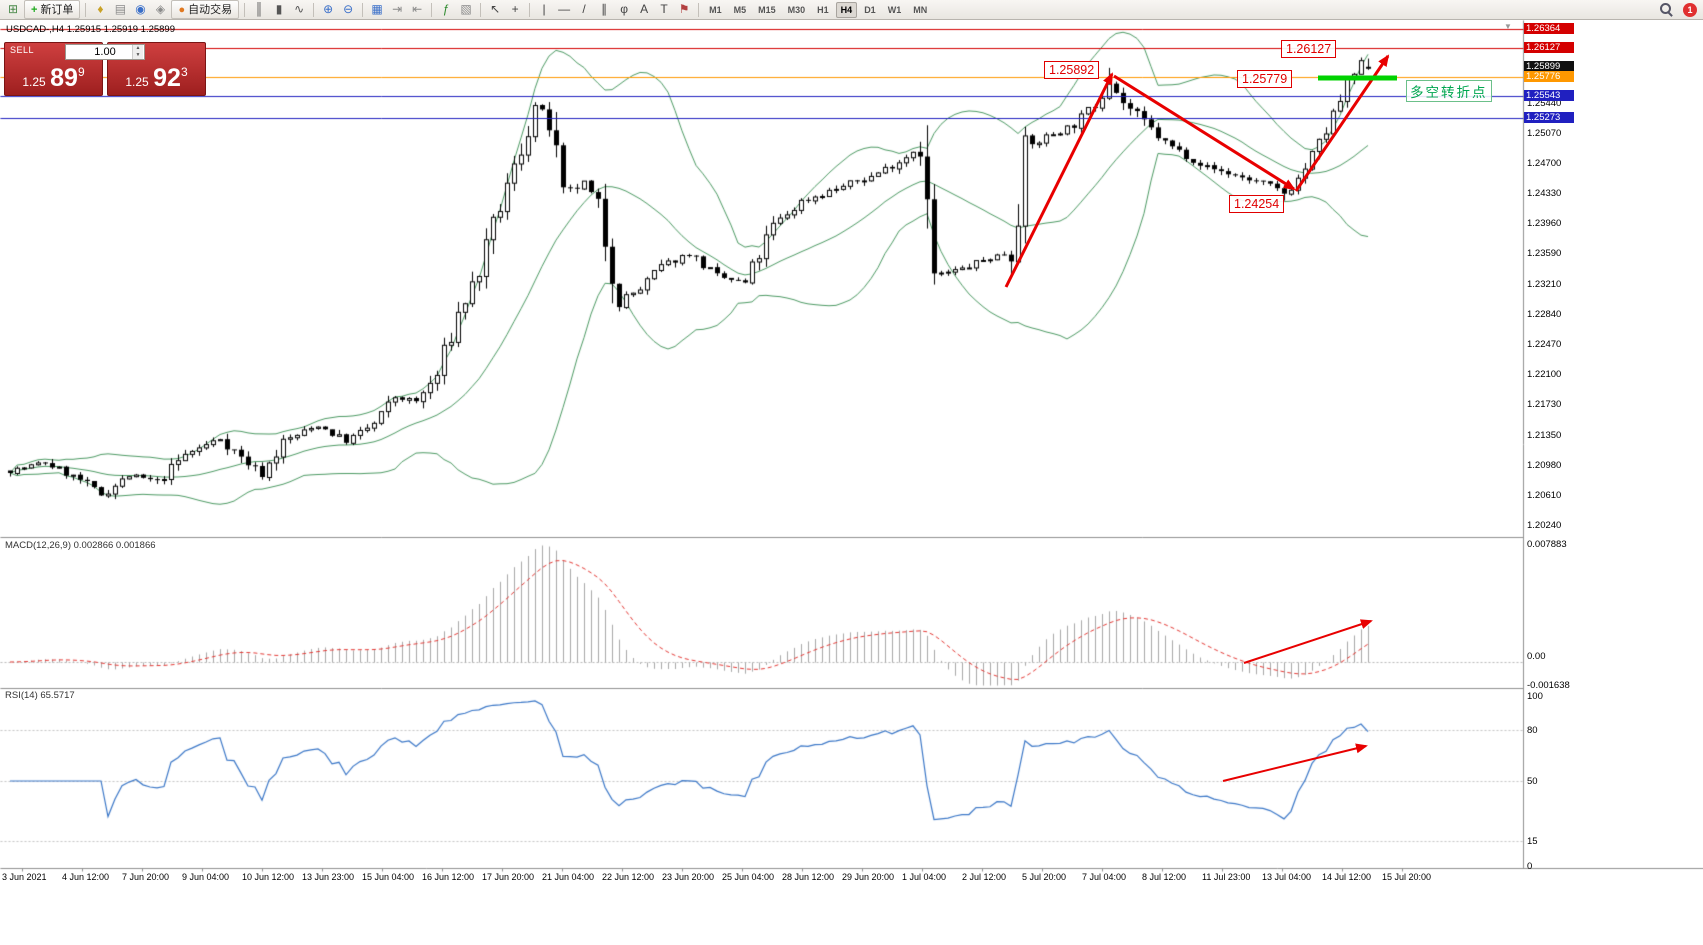 The width and height of the screenshot is (1703, 945). What do you see at coordinates (604, 8) in the screenshot?
I see `channel-icon: ∥` at bounding box center [604, 8].